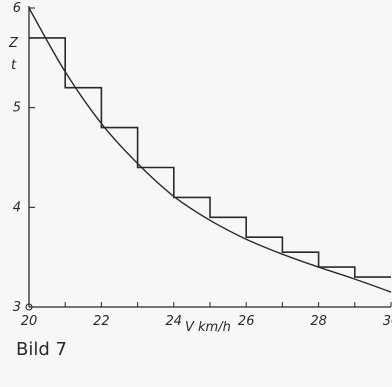  What do you see at coordinates (41, 349) in the screenshot?
I see `figure-caption: Bild 7` at bounding box center [41, 349].